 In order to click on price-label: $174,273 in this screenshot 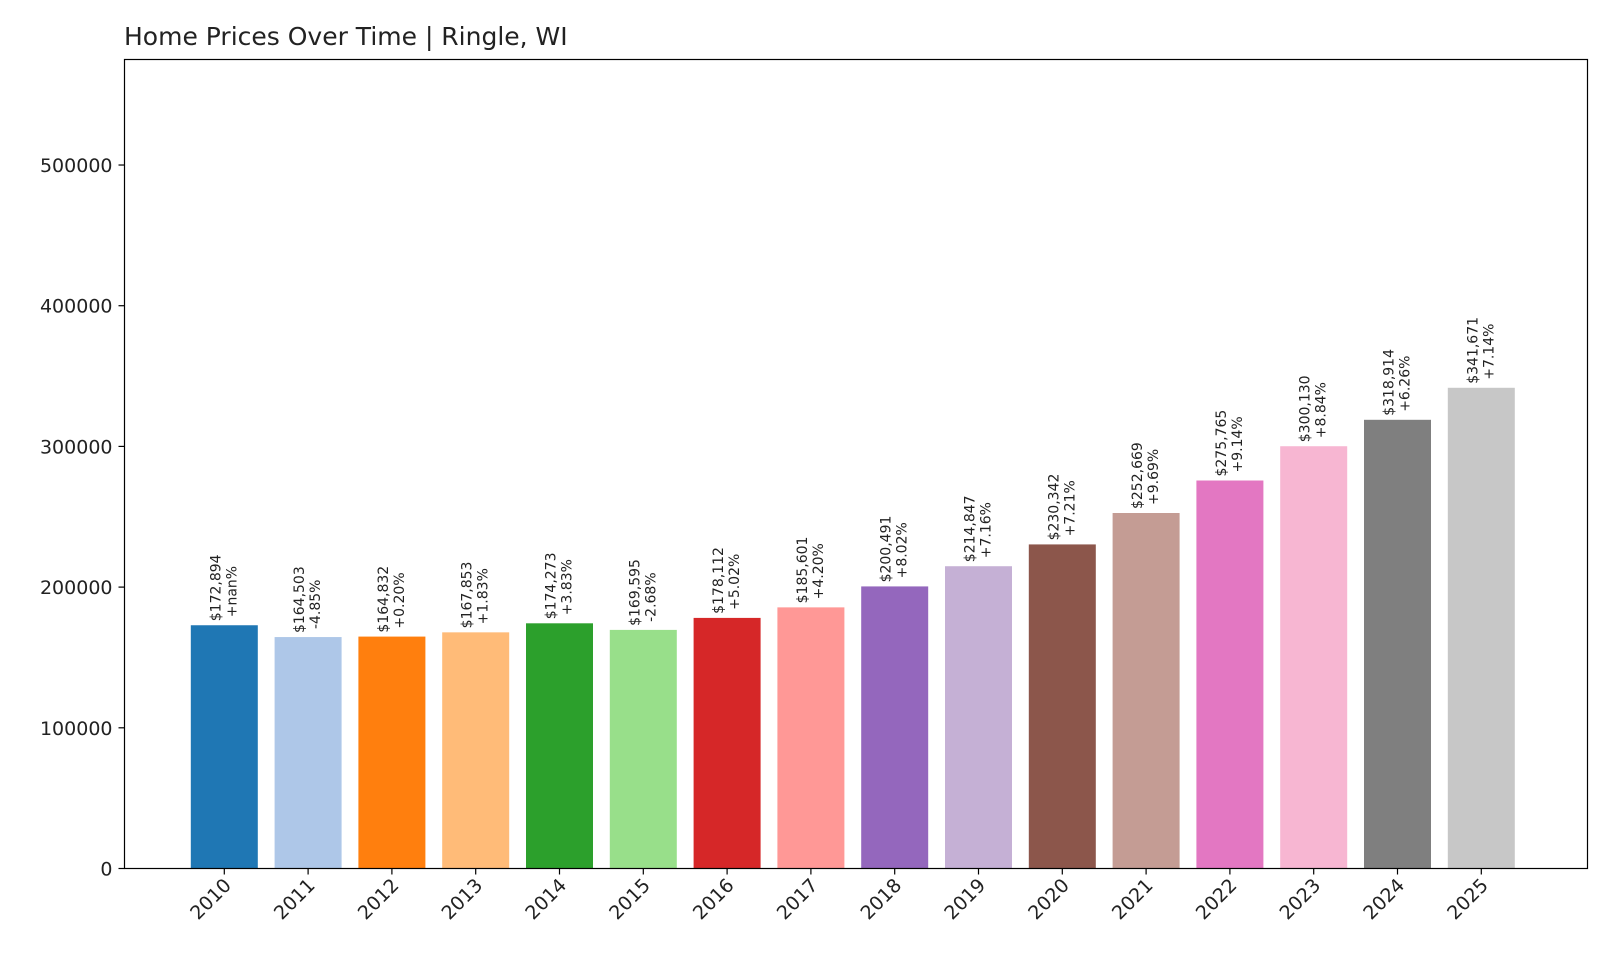, I will do `click(552, 585)`.